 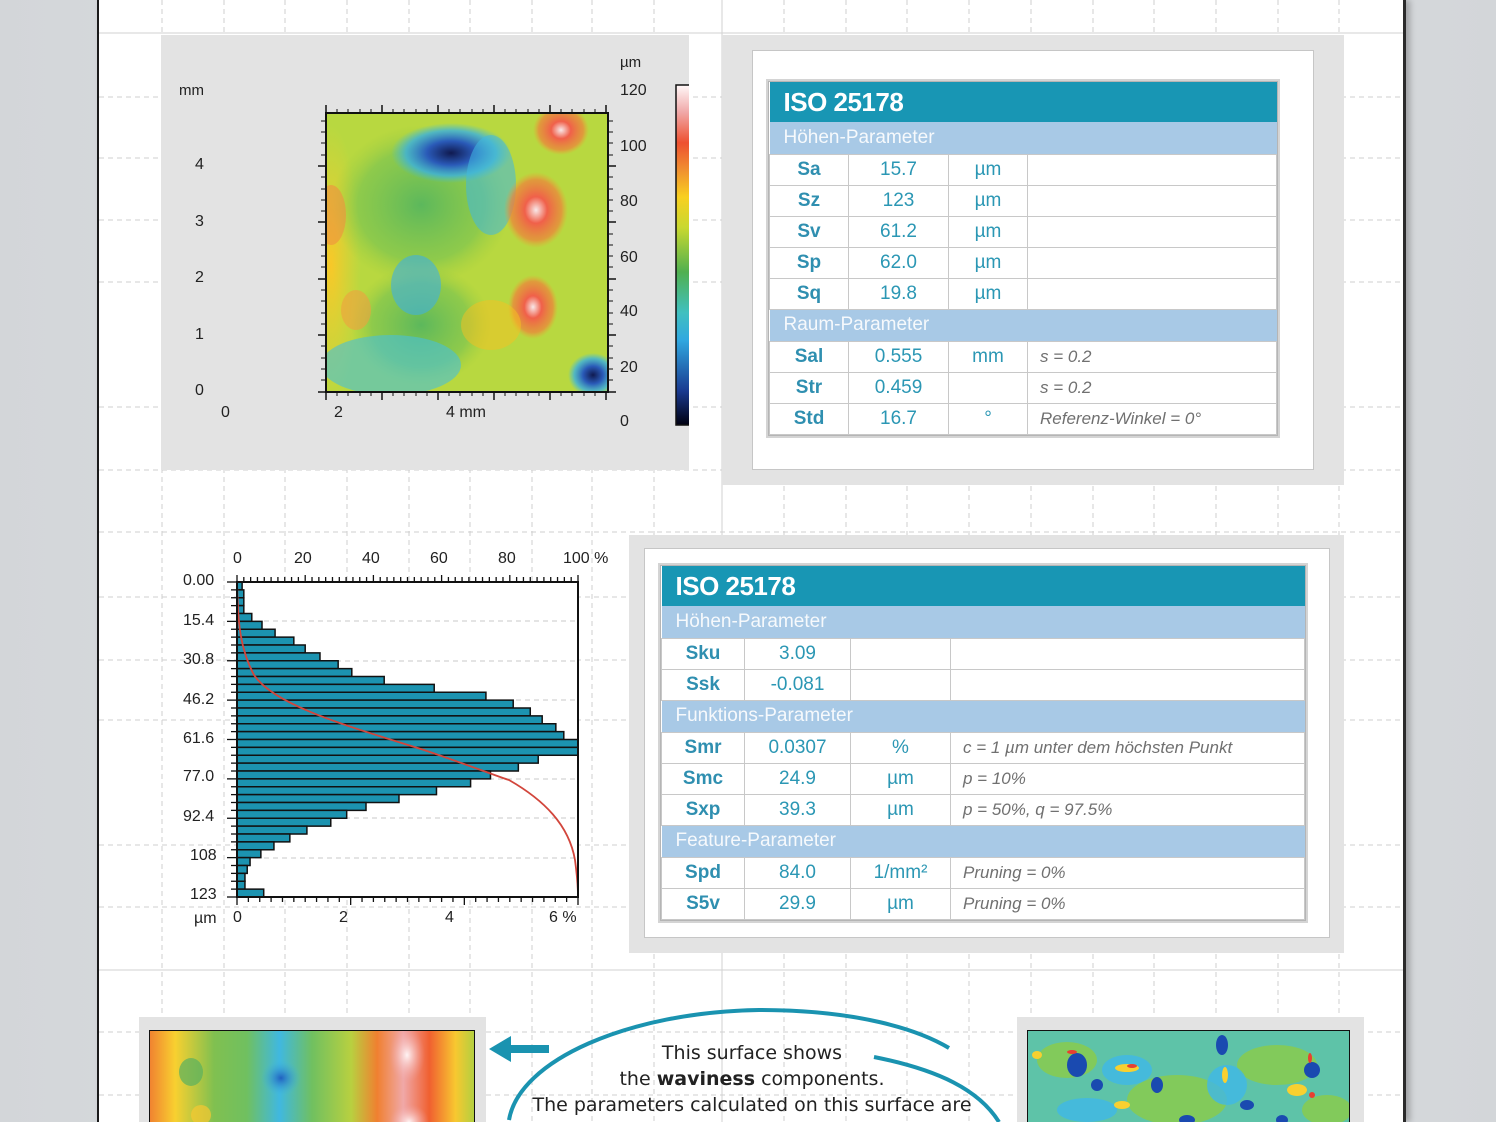 I want to click on table-row: Std 16.7 ° Referenz-Winkel = 0°, so click(x=1023, y=418).